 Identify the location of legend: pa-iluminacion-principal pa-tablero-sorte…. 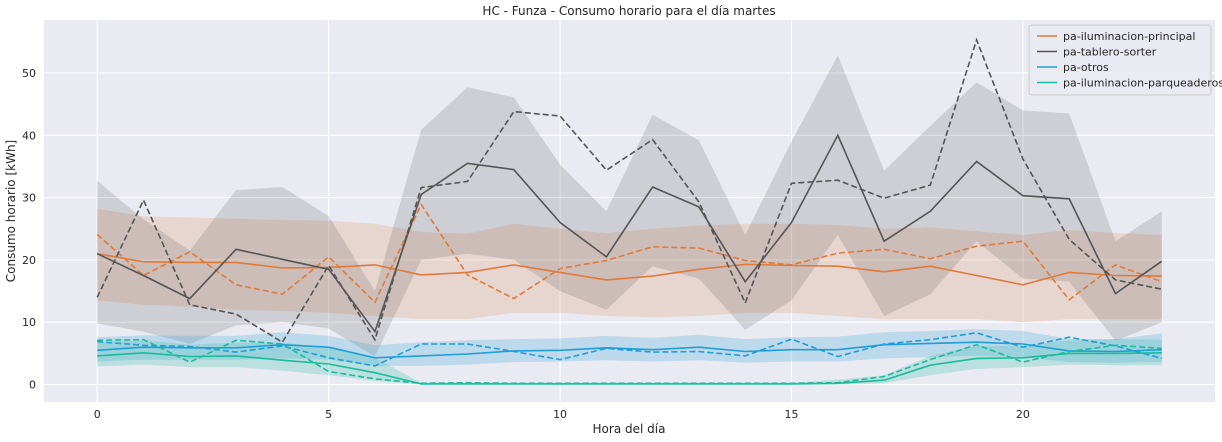
(1125, 60).